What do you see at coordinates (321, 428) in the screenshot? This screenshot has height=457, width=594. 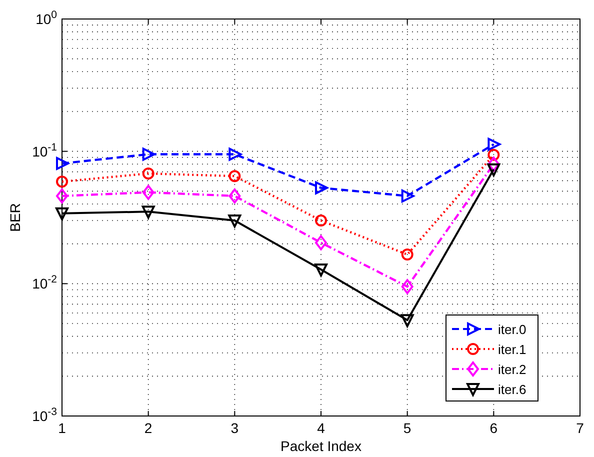 I see `x-tick-label: 4` at bounding box center [321, 428].